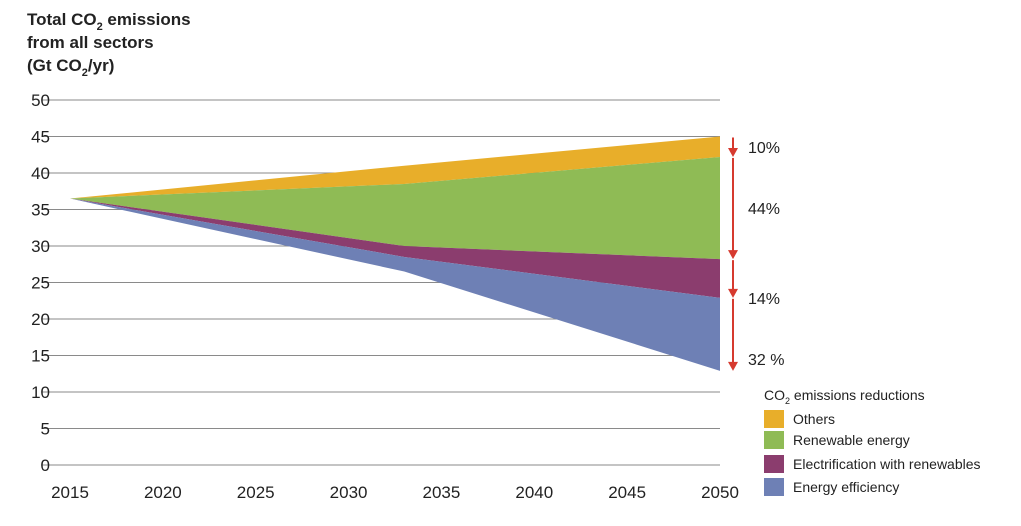  Describe the element at coordinates (163, 492) in the screenshot. I see `x-tick-label: 2020` at that location.